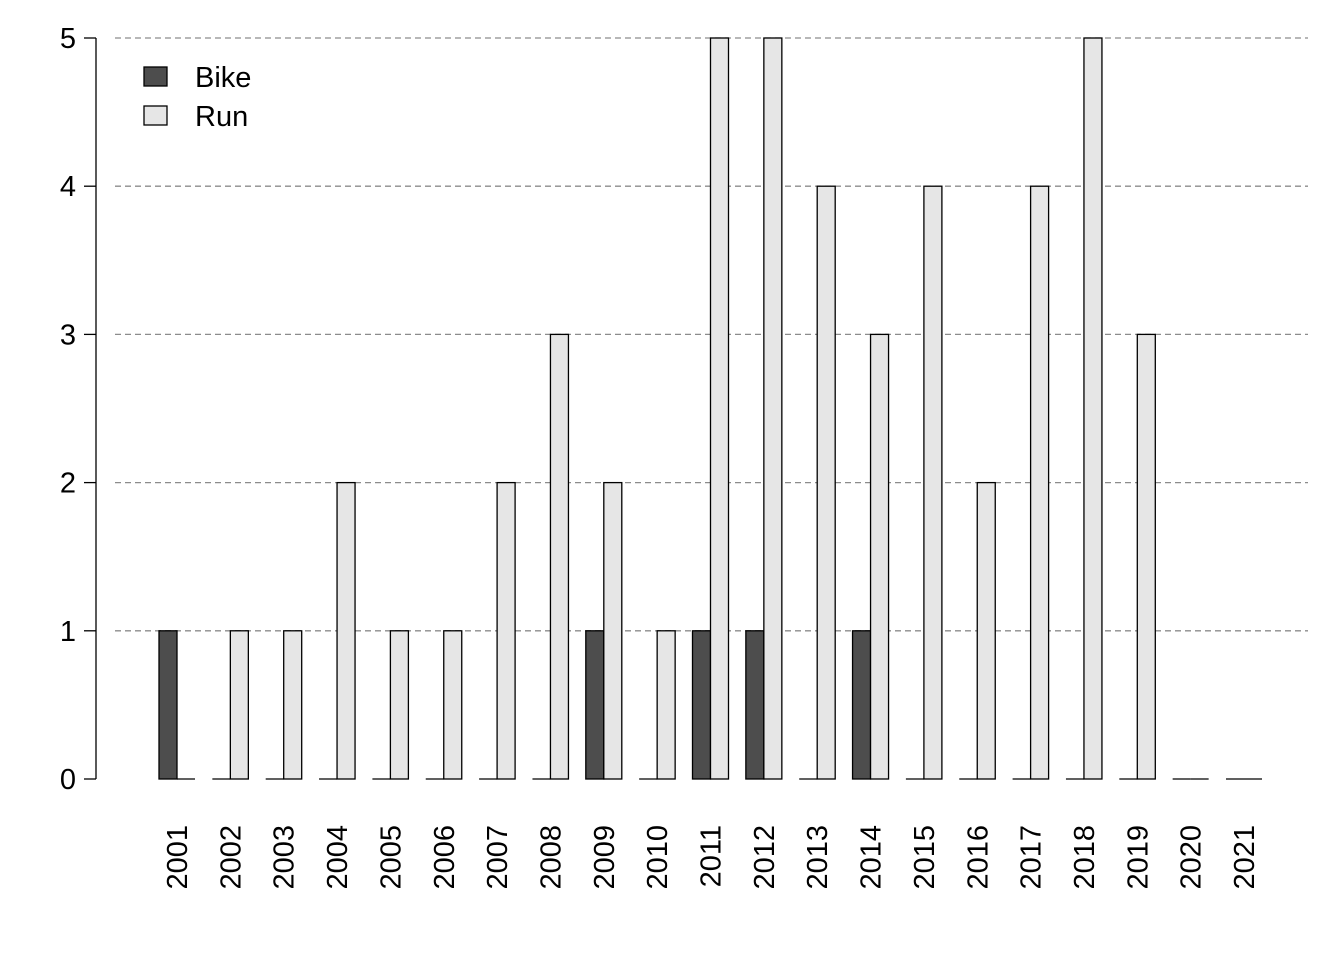 The height and width of the screenshot is (960, 1344). Describe the element at coordinates (231, 857) in the screenshot. I see `x-tick-label: 2002` at that location.